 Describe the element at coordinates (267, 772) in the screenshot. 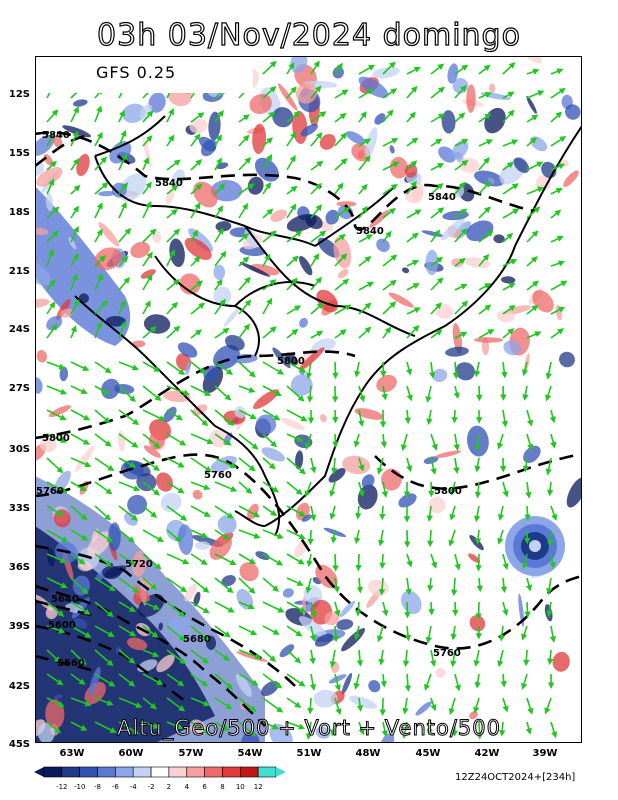

I see `colorbar-swatch` at that location.